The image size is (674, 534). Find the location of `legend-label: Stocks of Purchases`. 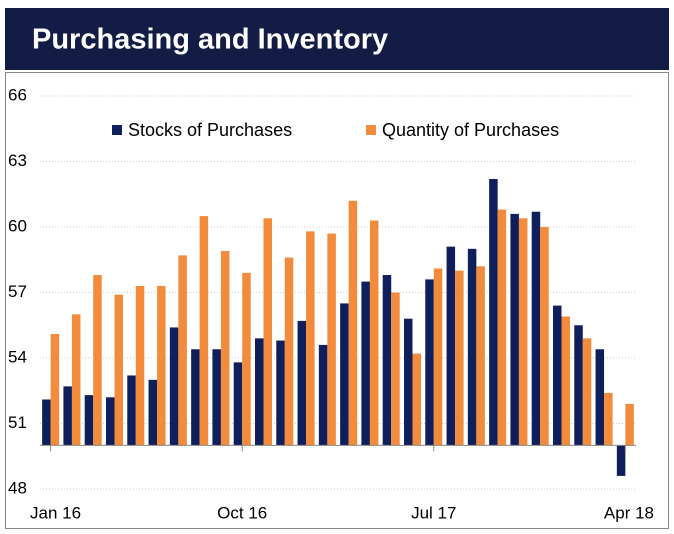

legend-label: Stocks of Purchases is located at coordinates (210, 130).